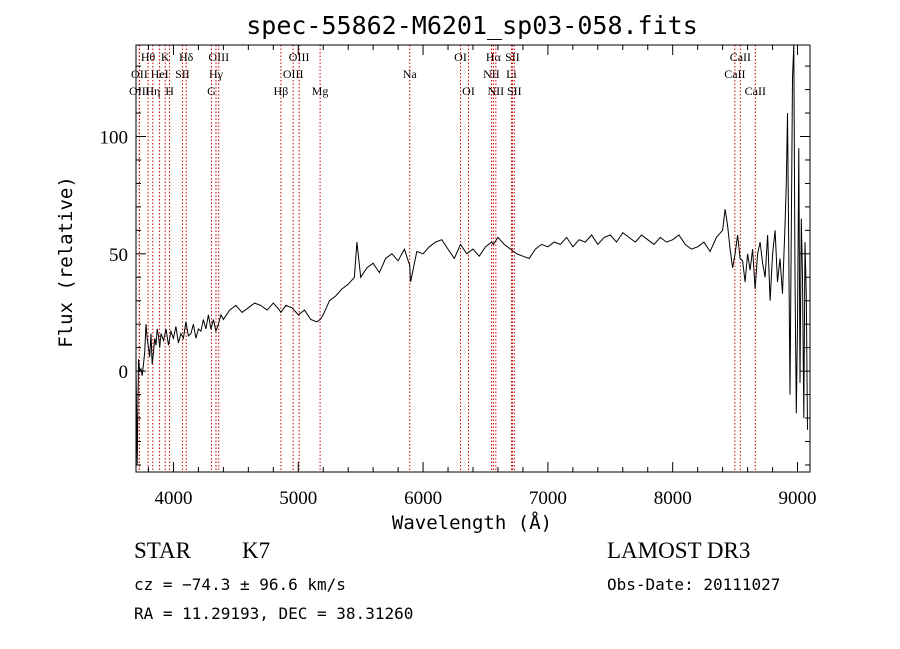  Describe the element at coordinates (148, 57) in the screenshot. I see `marker-label: Hθ` at that location.